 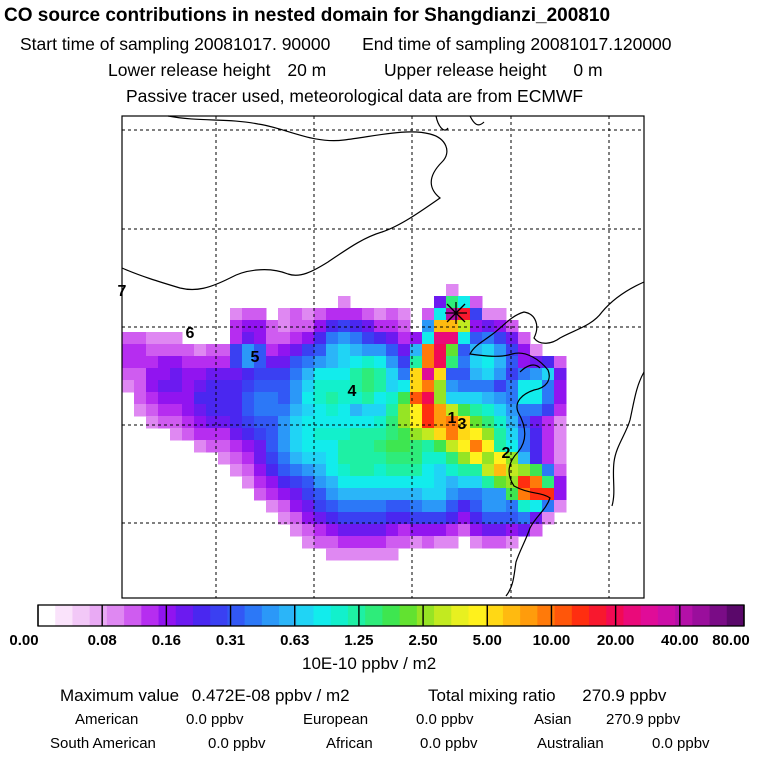 What do you see at coordinates (487, 640) in the screenshot?
I see `colorbar-tick-label: 5.00` at bounding box center [487, 640].